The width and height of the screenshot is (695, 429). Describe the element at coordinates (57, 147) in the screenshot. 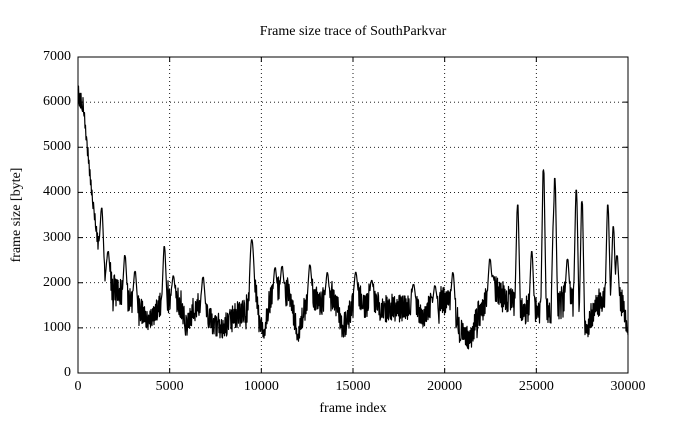

I see `y-tick-label: 5000` at that location.